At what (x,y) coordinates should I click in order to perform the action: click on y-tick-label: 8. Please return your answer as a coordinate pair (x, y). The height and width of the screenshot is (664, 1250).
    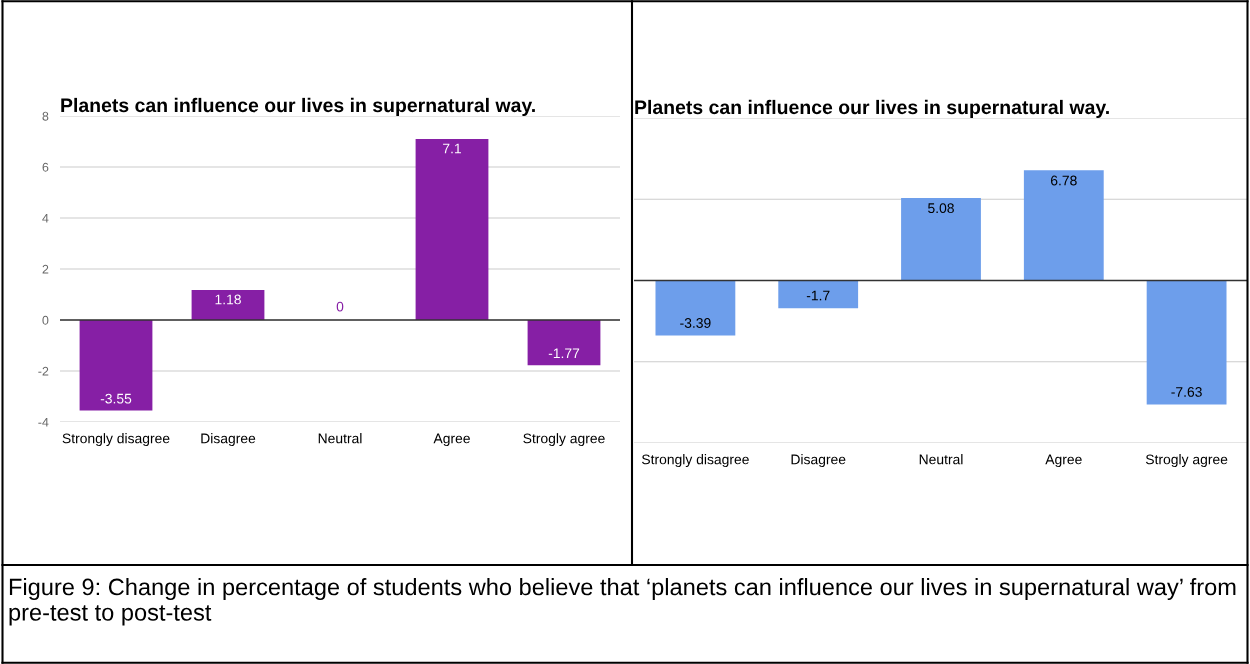
    Looking at the image, I should click on (45, 116).